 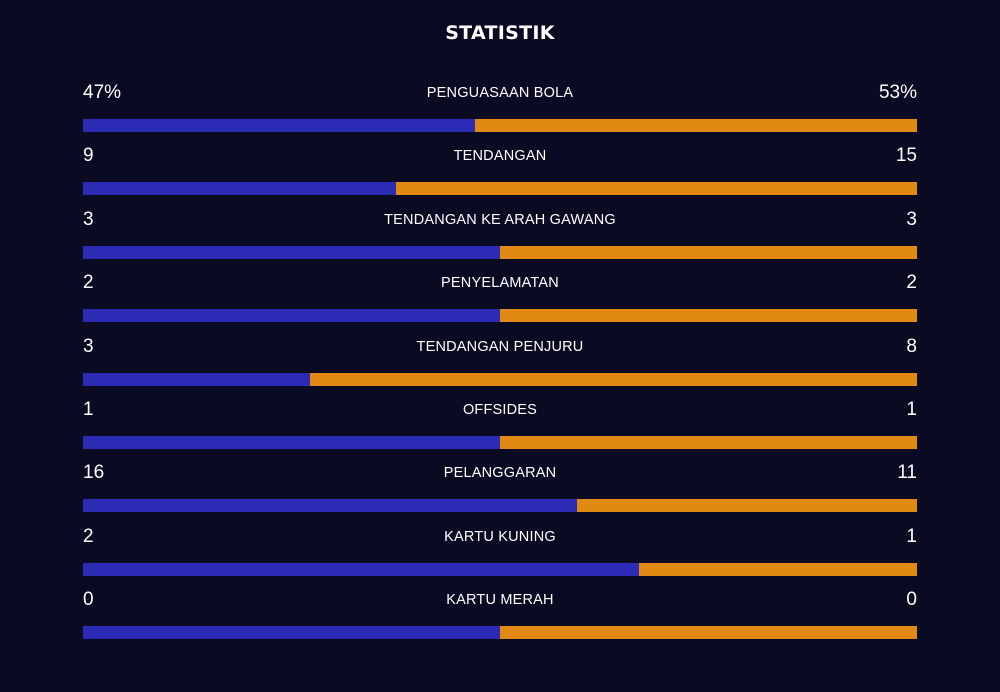 I want to click on stat-header: 0 KARTU MERAH 0, so click(x=500, y=600).